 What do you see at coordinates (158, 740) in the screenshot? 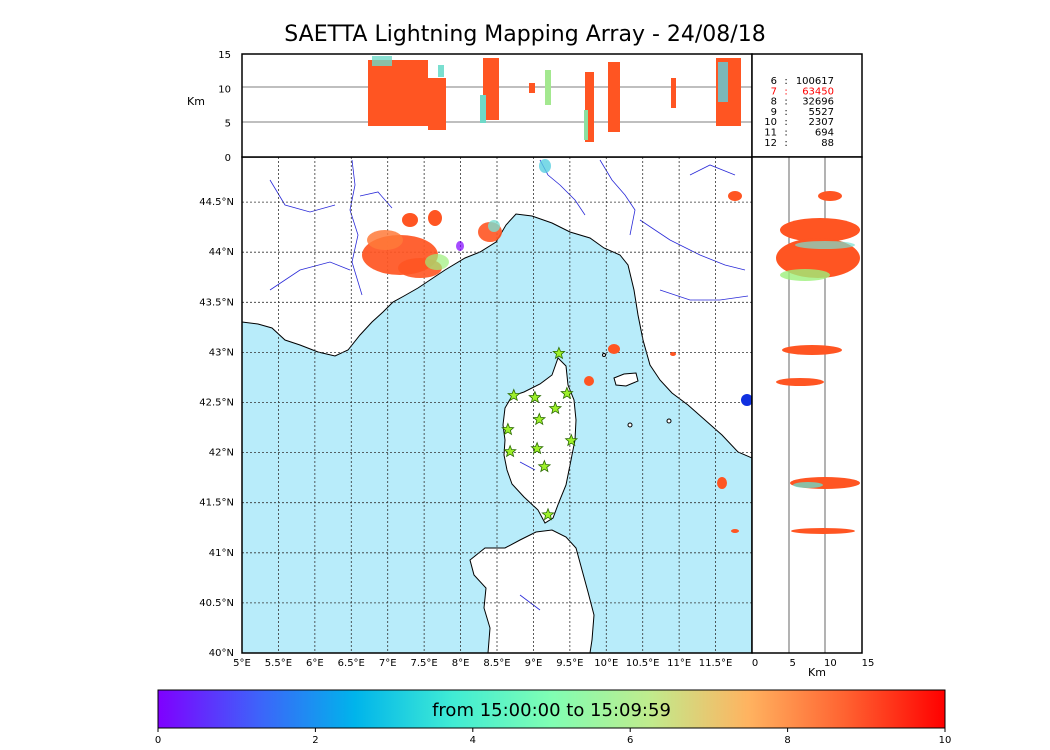
I see `colorbar-tick-label: 0` at bounding box center [158, 740].